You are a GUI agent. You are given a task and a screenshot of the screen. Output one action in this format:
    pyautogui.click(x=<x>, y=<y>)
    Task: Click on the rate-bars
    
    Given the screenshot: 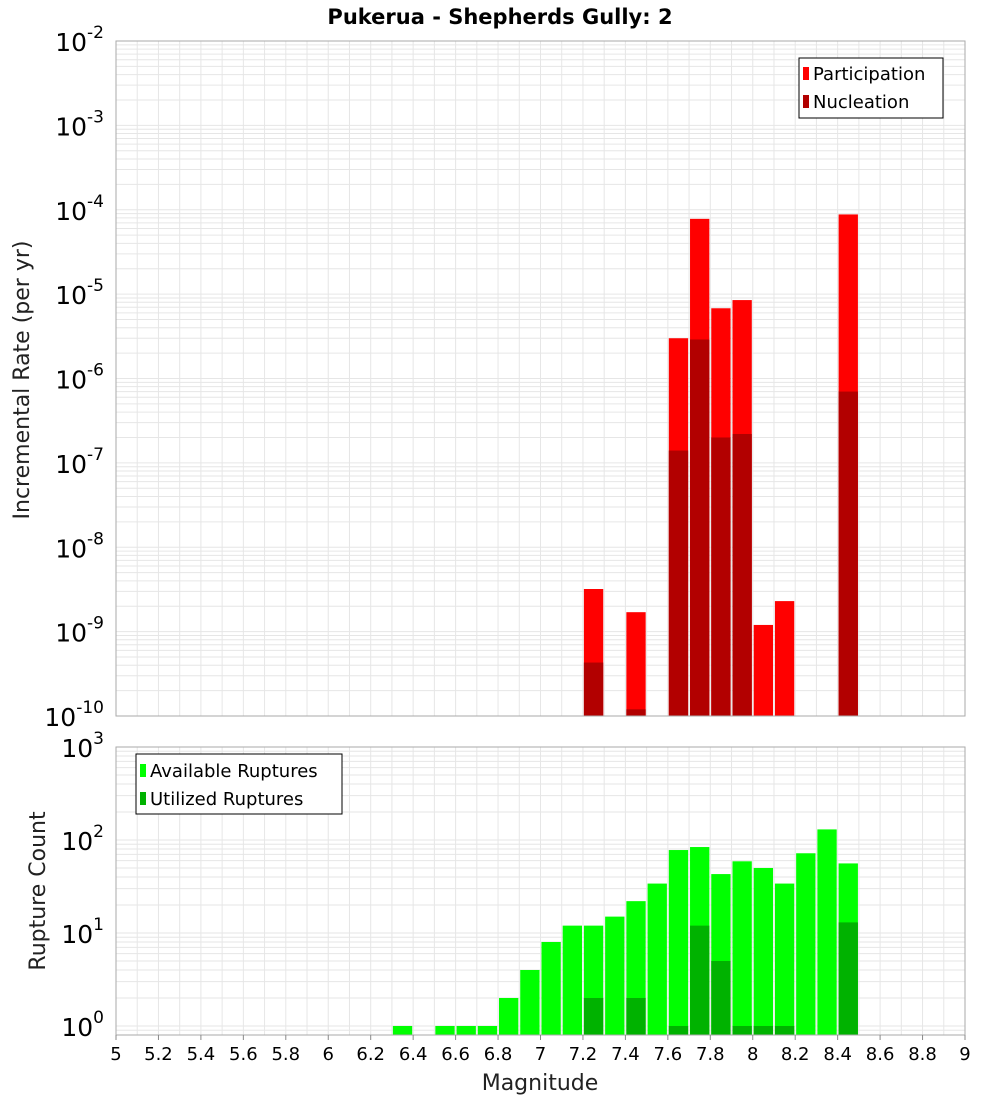 What is the action you would take?
    pyautogui.click(x=720, y=465)
    